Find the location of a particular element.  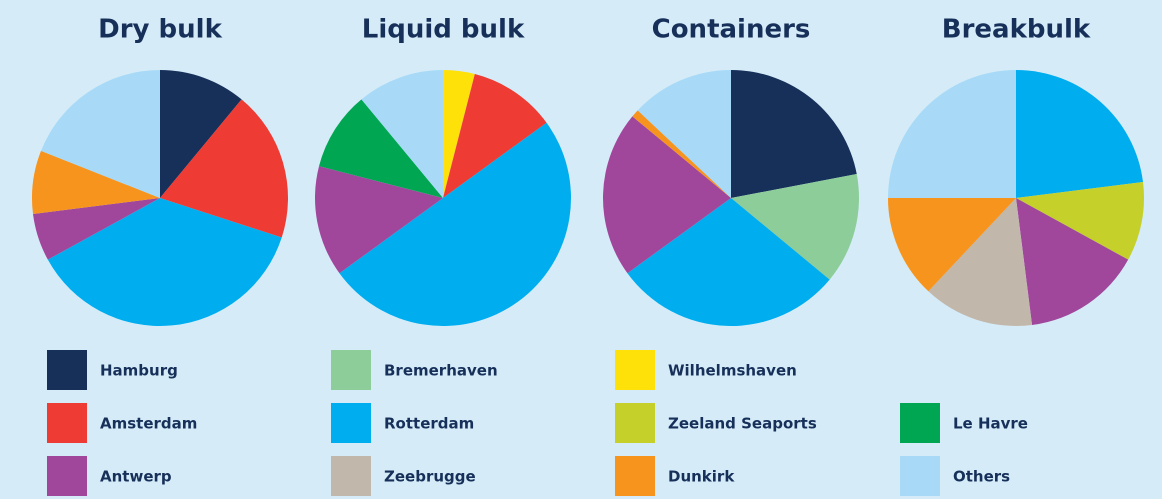

chart-title: Liquid bulk is located at coordinates (443, 30).